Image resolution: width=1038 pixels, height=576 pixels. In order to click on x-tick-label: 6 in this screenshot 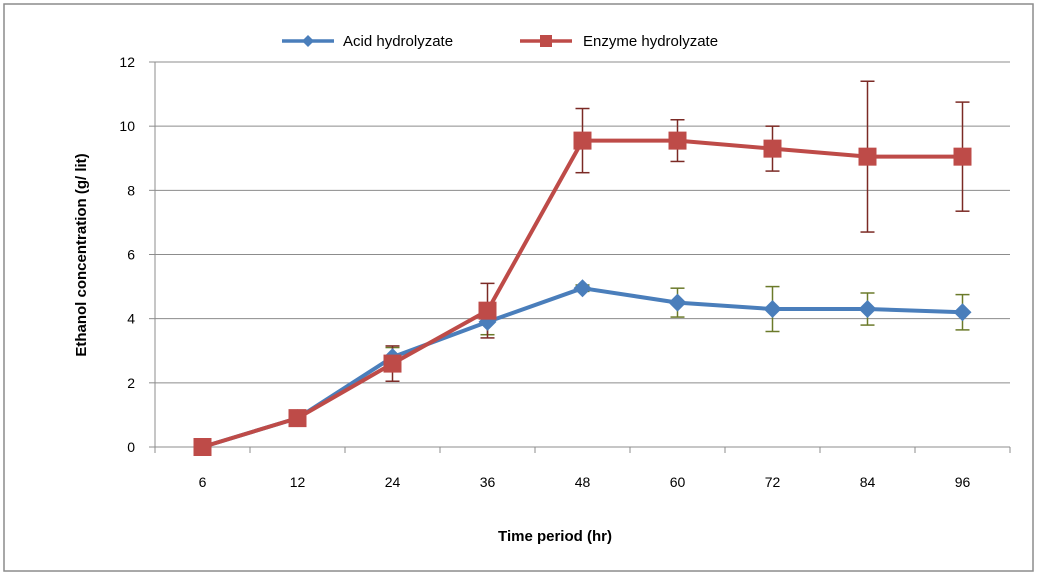, I will do `click(203, 482)`.